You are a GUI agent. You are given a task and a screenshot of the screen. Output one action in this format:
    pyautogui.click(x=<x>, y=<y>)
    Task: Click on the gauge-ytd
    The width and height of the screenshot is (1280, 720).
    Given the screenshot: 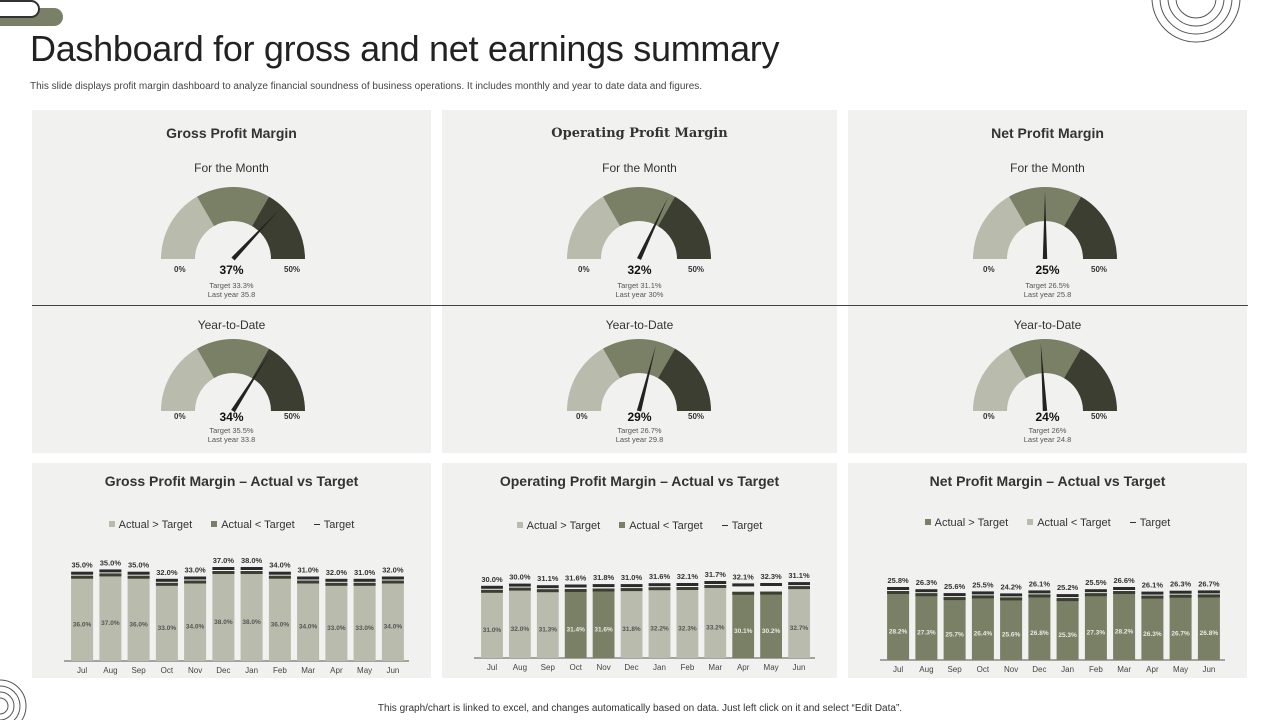 What is the action you would take?
    pyautogui.click(x=1045, y=376)
    